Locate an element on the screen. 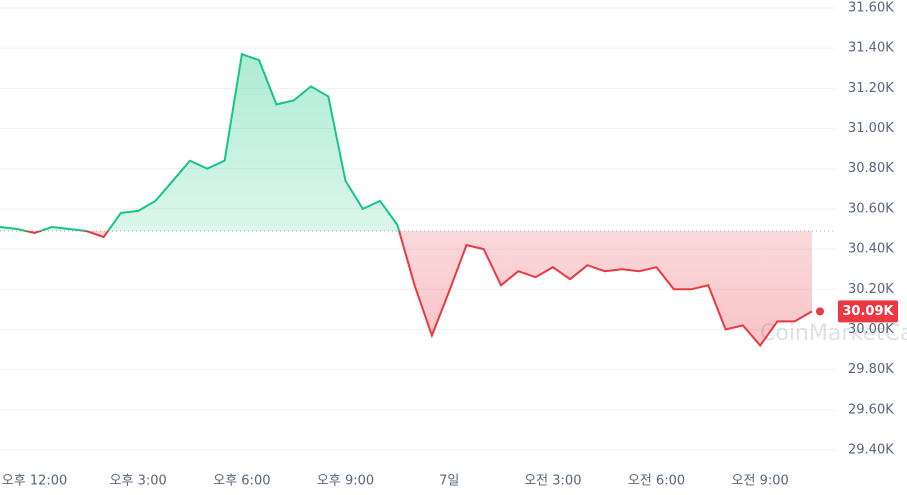 Image resolution: width=907 pixels, height=495 pixels. price-tag-label: 30.09K is located at coordinates (868, 311).